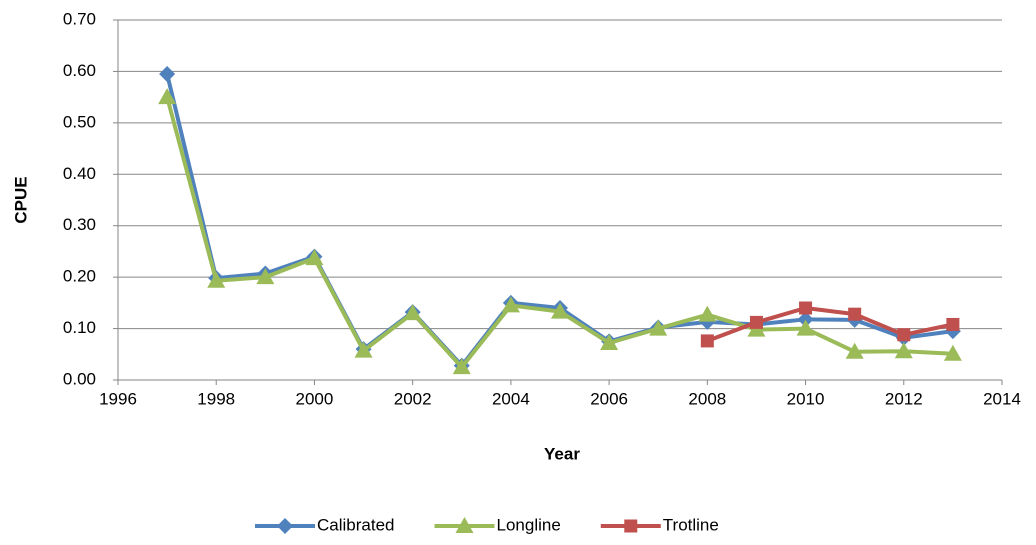  What do you see at coordinates (529, 524) in the screenshot?
I see `legend-label: Longline` at bounding box center [529, 524].